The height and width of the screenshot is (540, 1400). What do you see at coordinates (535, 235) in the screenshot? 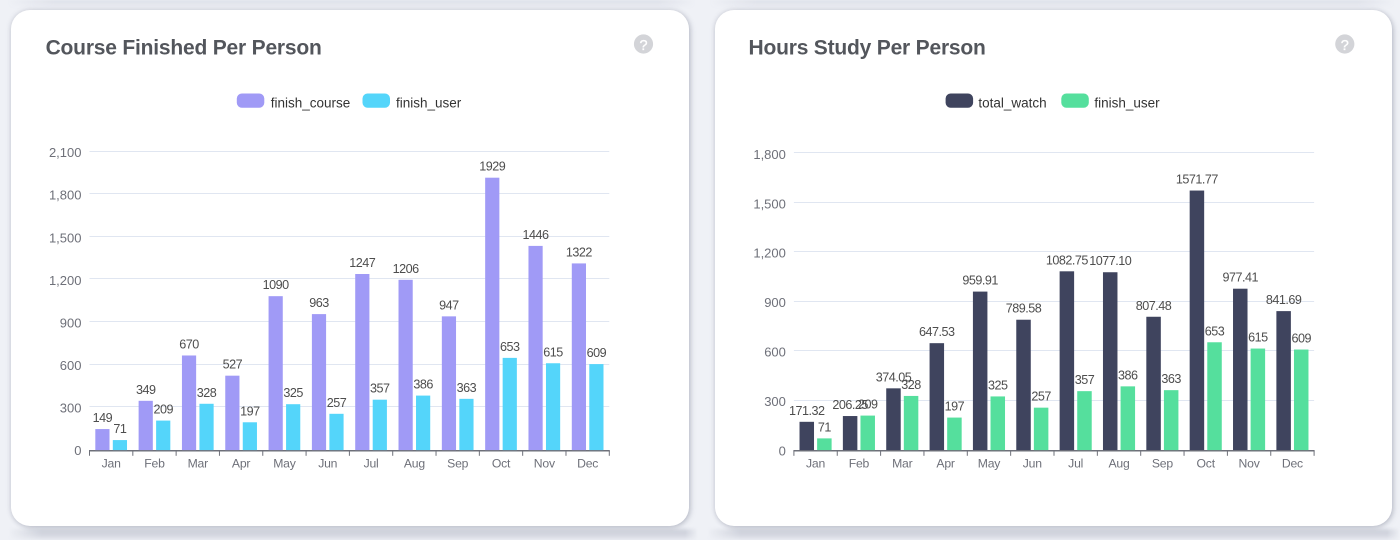
I see `svg-text: 1446` at bounding box center [535, 235].